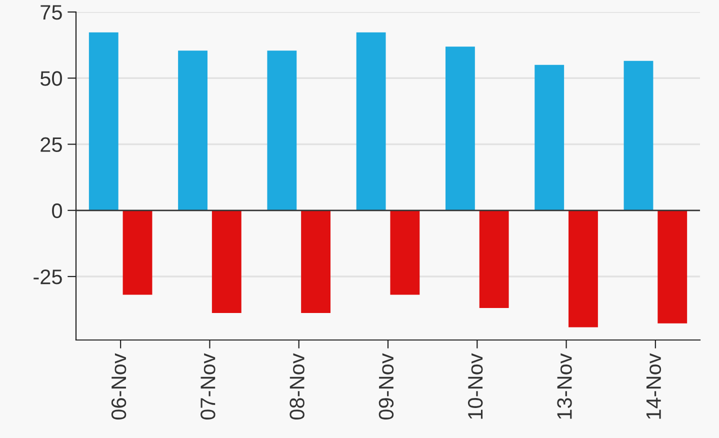  Describe the element at coordinates (57, 210) in the screenshot. I see `y-tick-label: 0` at that location.